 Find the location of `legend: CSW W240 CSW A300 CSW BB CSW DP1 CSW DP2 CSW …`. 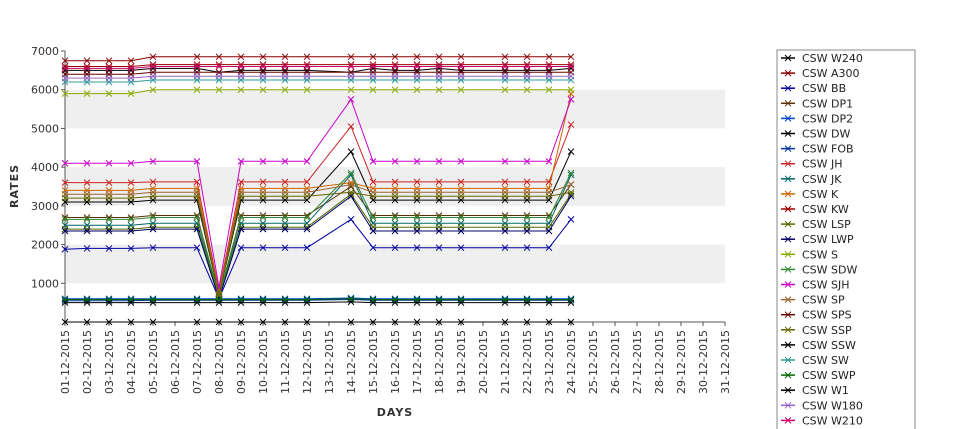

legend: CSW W240 CSW A300 CSW BB CSW DP1 CSW DP2 CSW … is located at coordinates (846, 239).